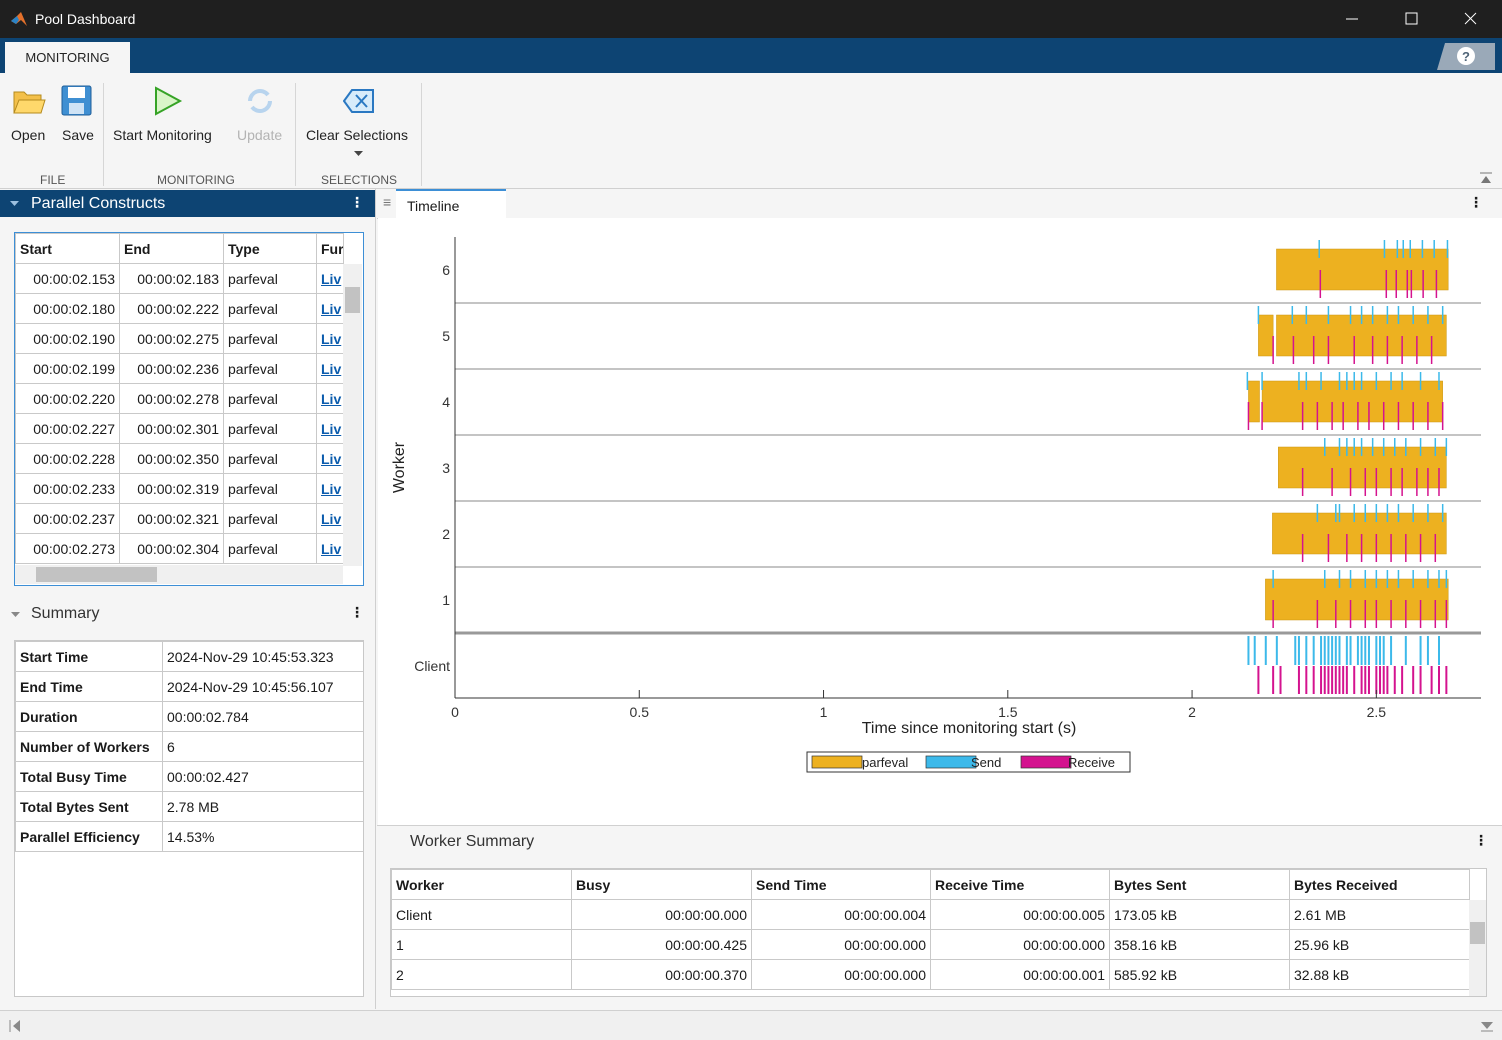  What do you see at coordinates (1199, 974) in the screenshot?
I see `table-cell: 585.92 kB` at bounding box center [1199, 974].